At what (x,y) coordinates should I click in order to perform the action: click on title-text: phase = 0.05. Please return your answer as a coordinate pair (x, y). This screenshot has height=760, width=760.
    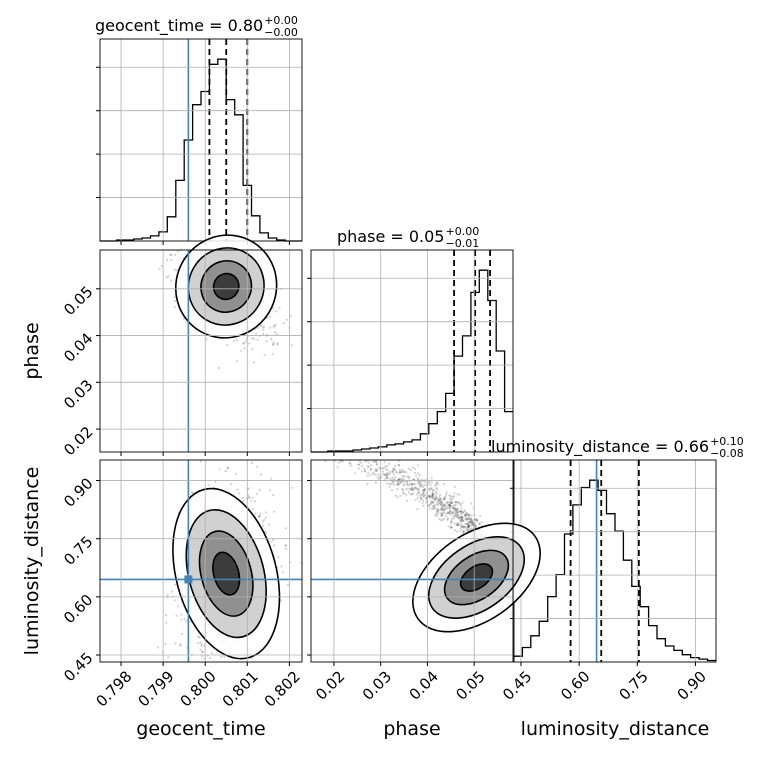
    Looking at the image, I should click on (390, 236).